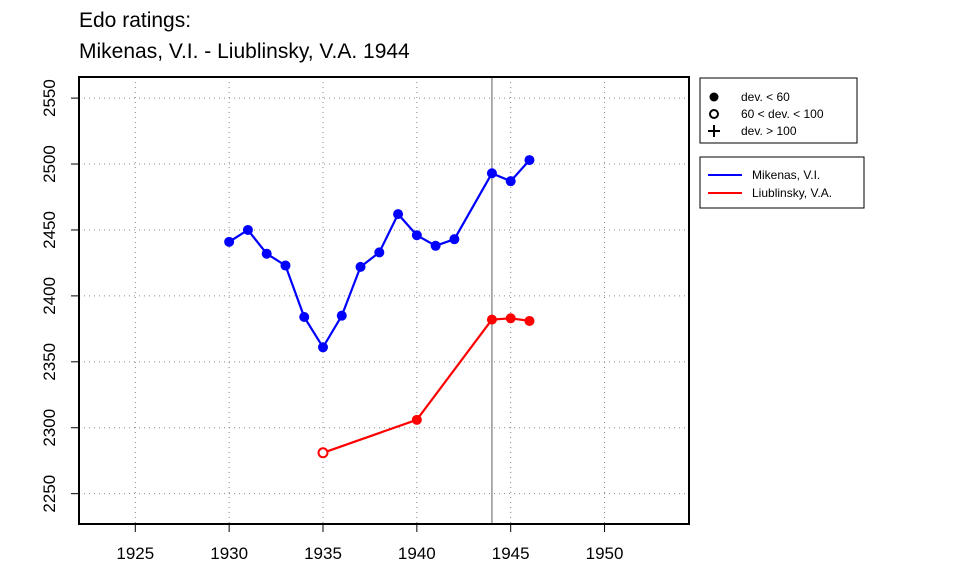 The image size is (960, 576). I want to click on y-tick-label: 2550, so click(49, 98).